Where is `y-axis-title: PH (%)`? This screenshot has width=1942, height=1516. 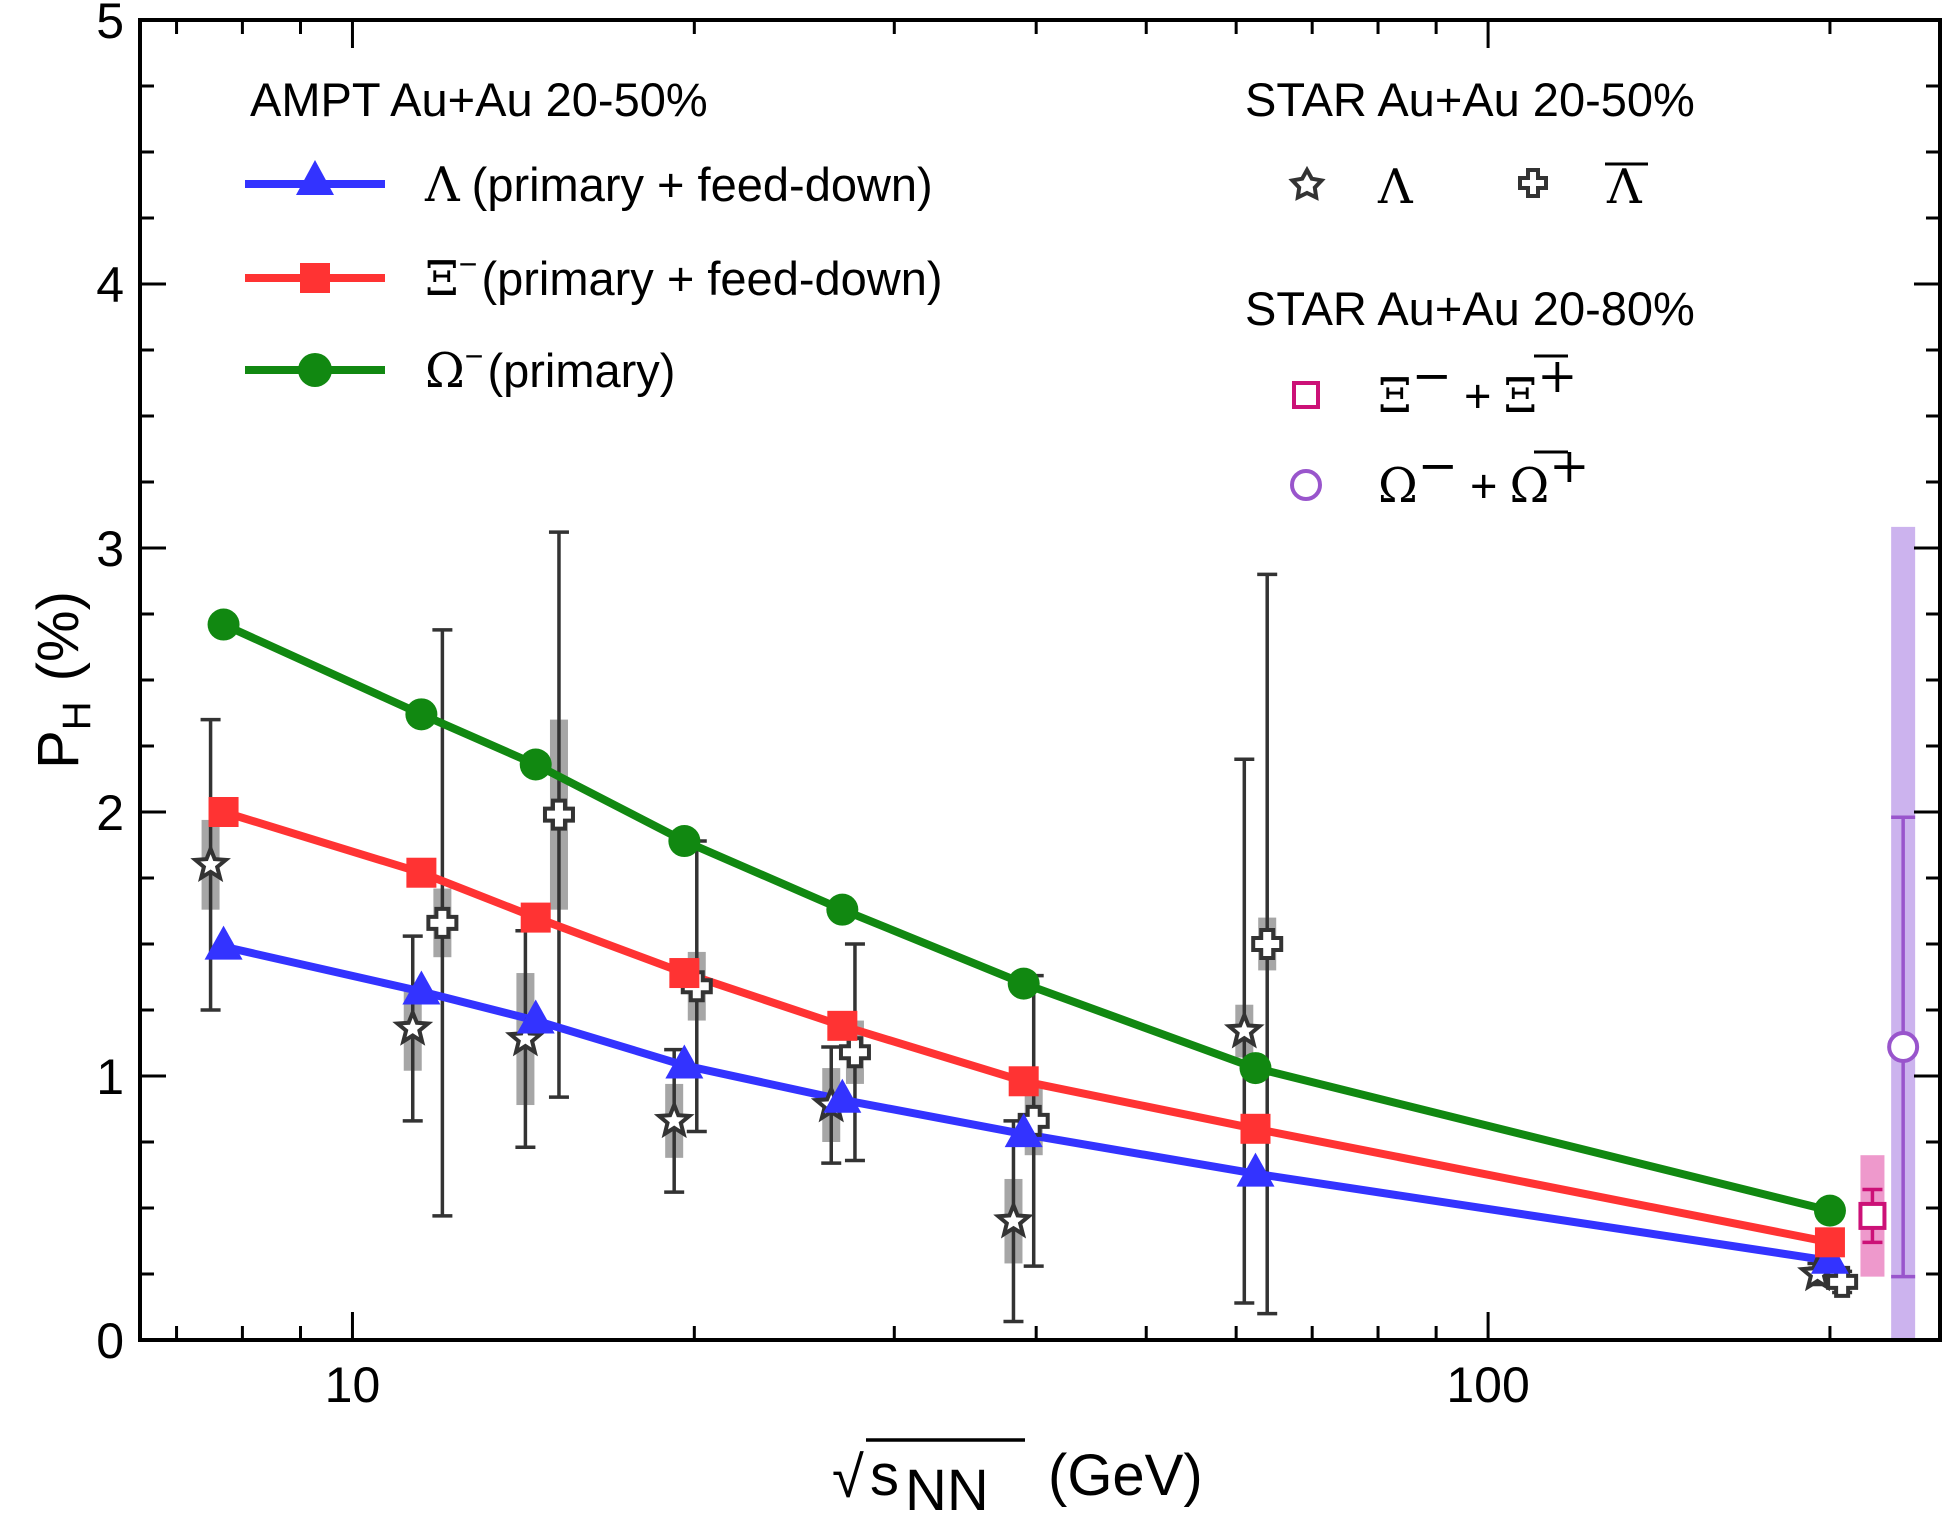
y-axis-title: PH (%) is located at coordinates (62, 680).